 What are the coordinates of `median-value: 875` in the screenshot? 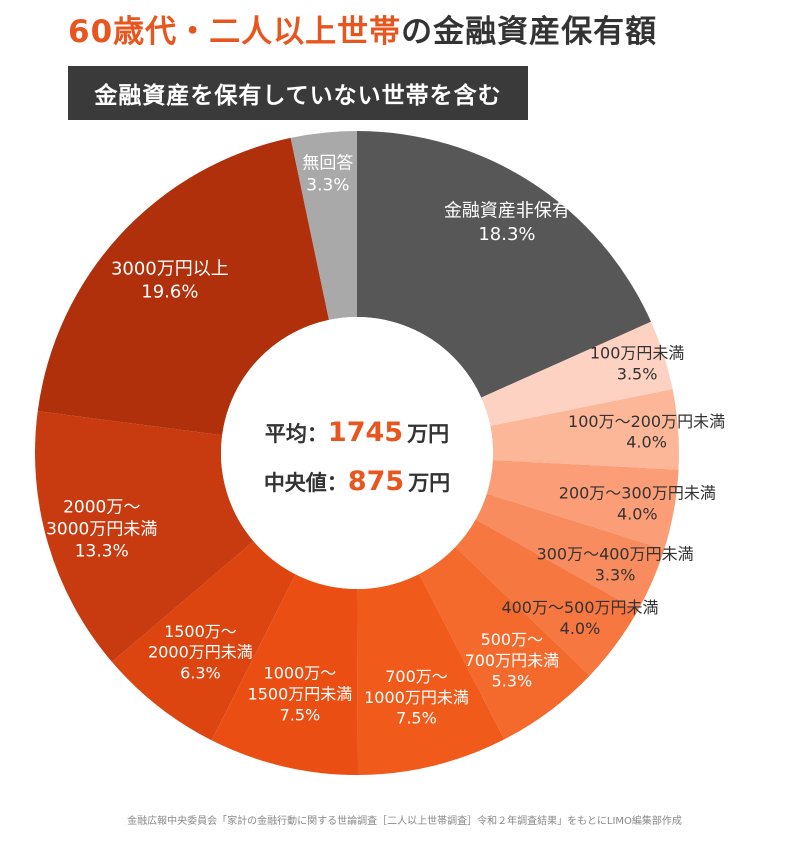 It's located at (376, 481).